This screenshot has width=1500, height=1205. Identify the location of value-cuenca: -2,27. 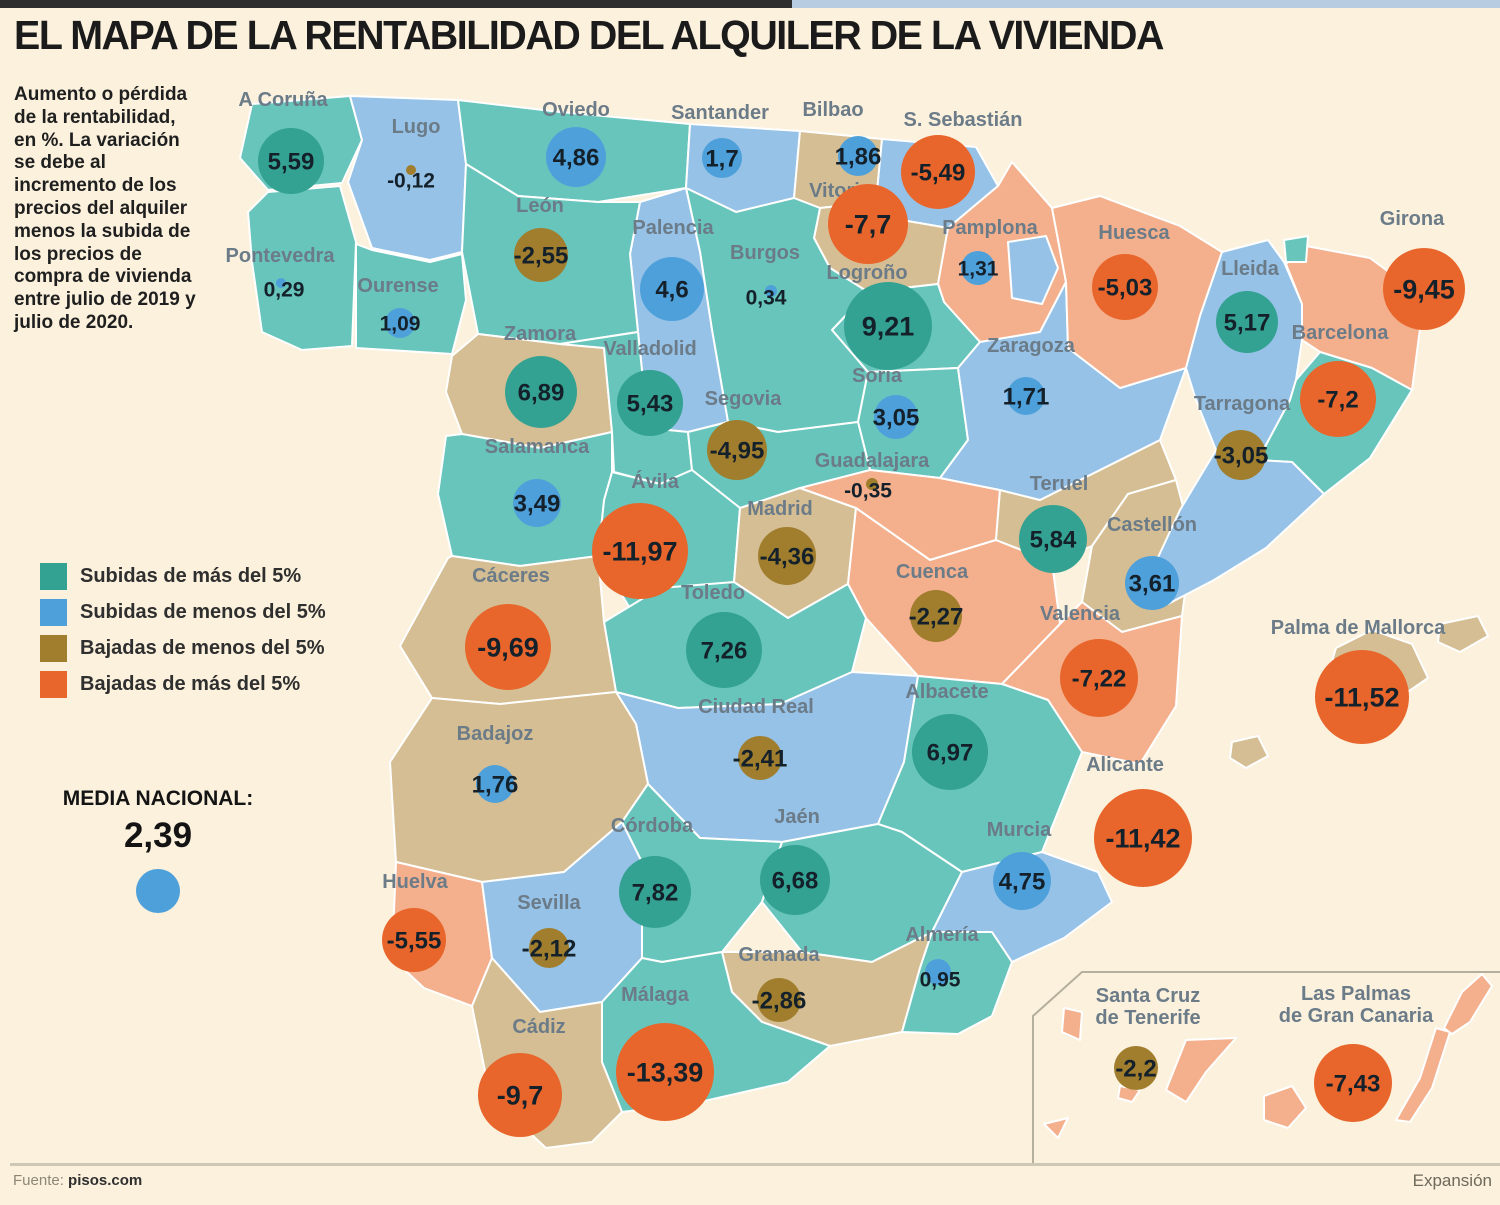
(936, 617).